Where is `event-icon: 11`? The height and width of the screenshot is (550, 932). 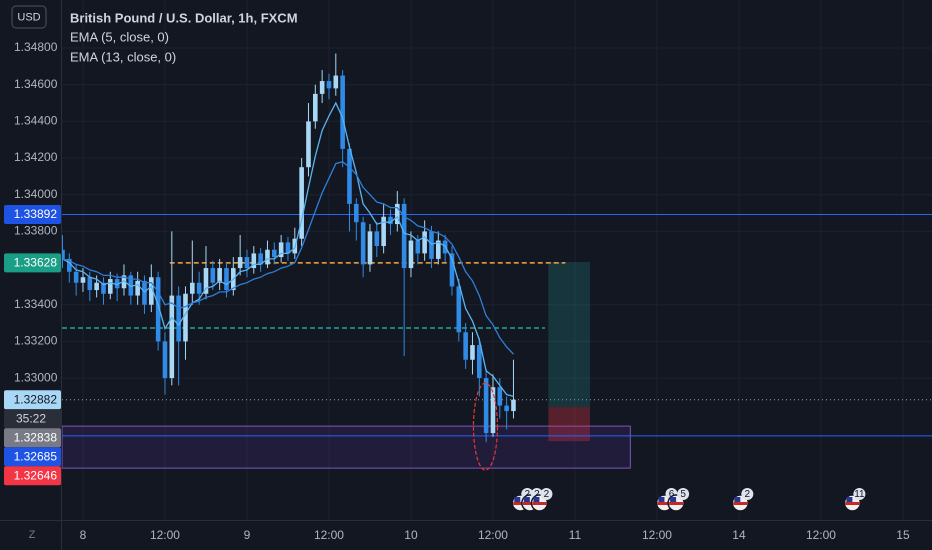
event-icon: 11 is located at coordinates (854, 500).